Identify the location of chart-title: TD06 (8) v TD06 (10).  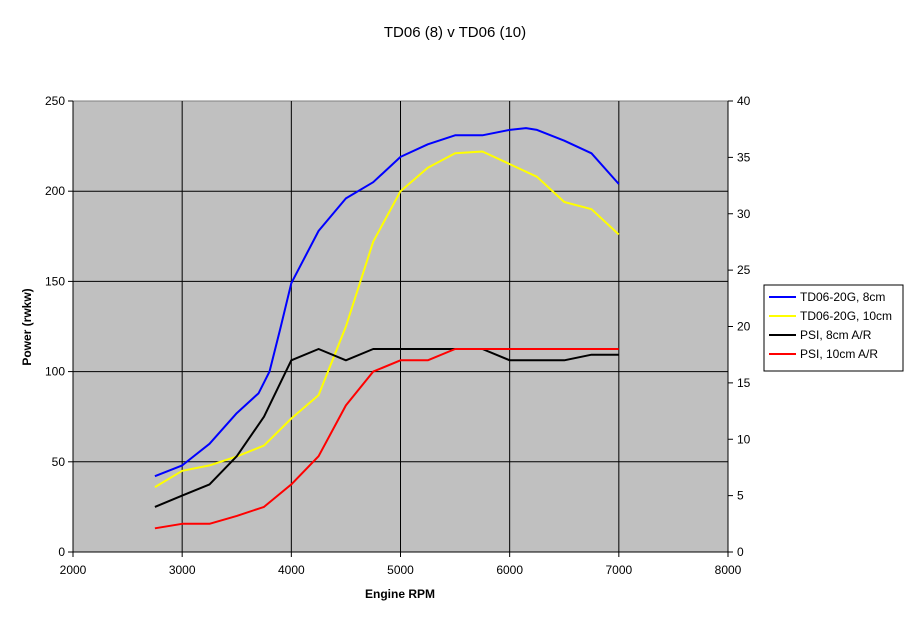
(455, 32).